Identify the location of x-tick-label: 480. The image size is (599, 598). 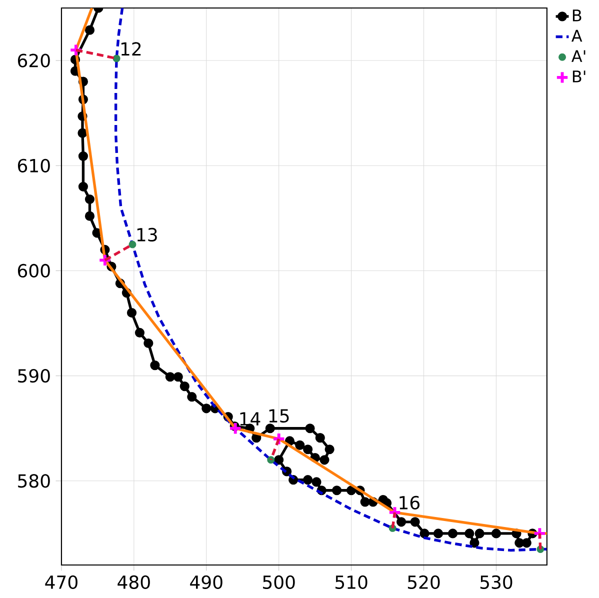
(134, 582).